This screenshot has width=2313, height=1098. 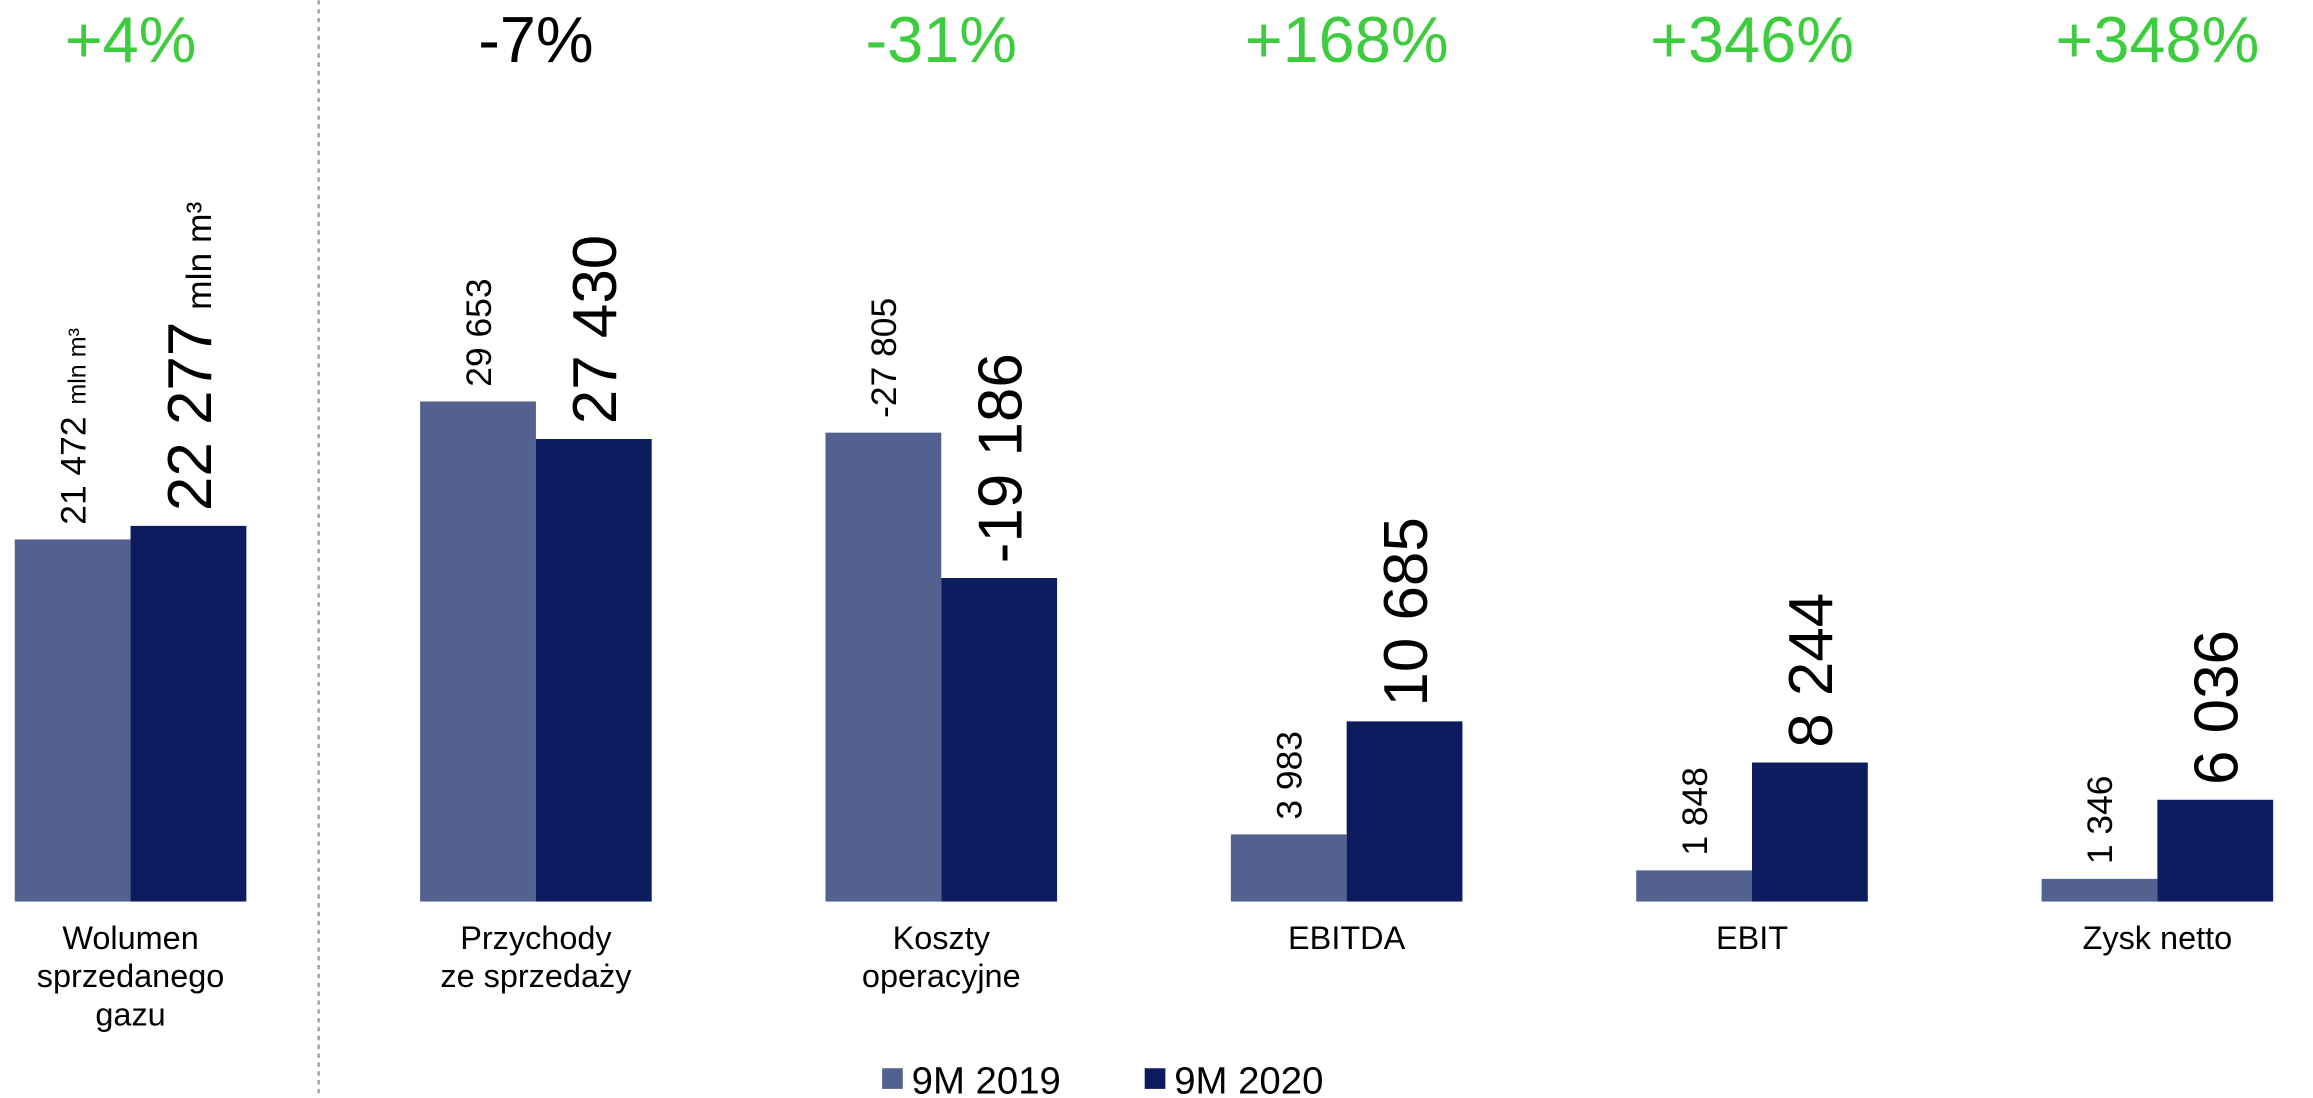 I want to click on value-label: -19 186, so click(x=1000, y=458).